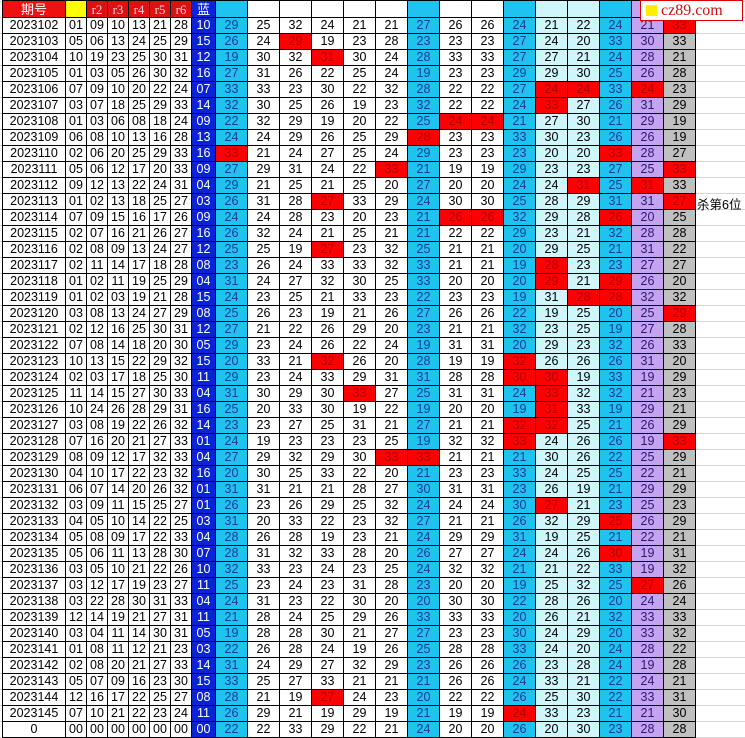  What do you see at coordinates (181, 105) in the screenshot?
I see `red-ball-cell: 33` at bounding box center [181, 105].